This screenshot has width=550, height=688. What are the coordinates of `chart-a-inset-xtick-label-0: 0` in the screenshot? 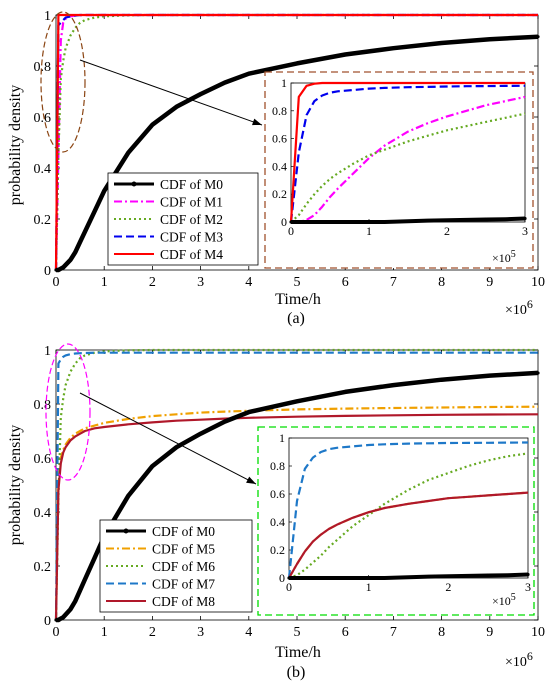 It's located at (291, 231).